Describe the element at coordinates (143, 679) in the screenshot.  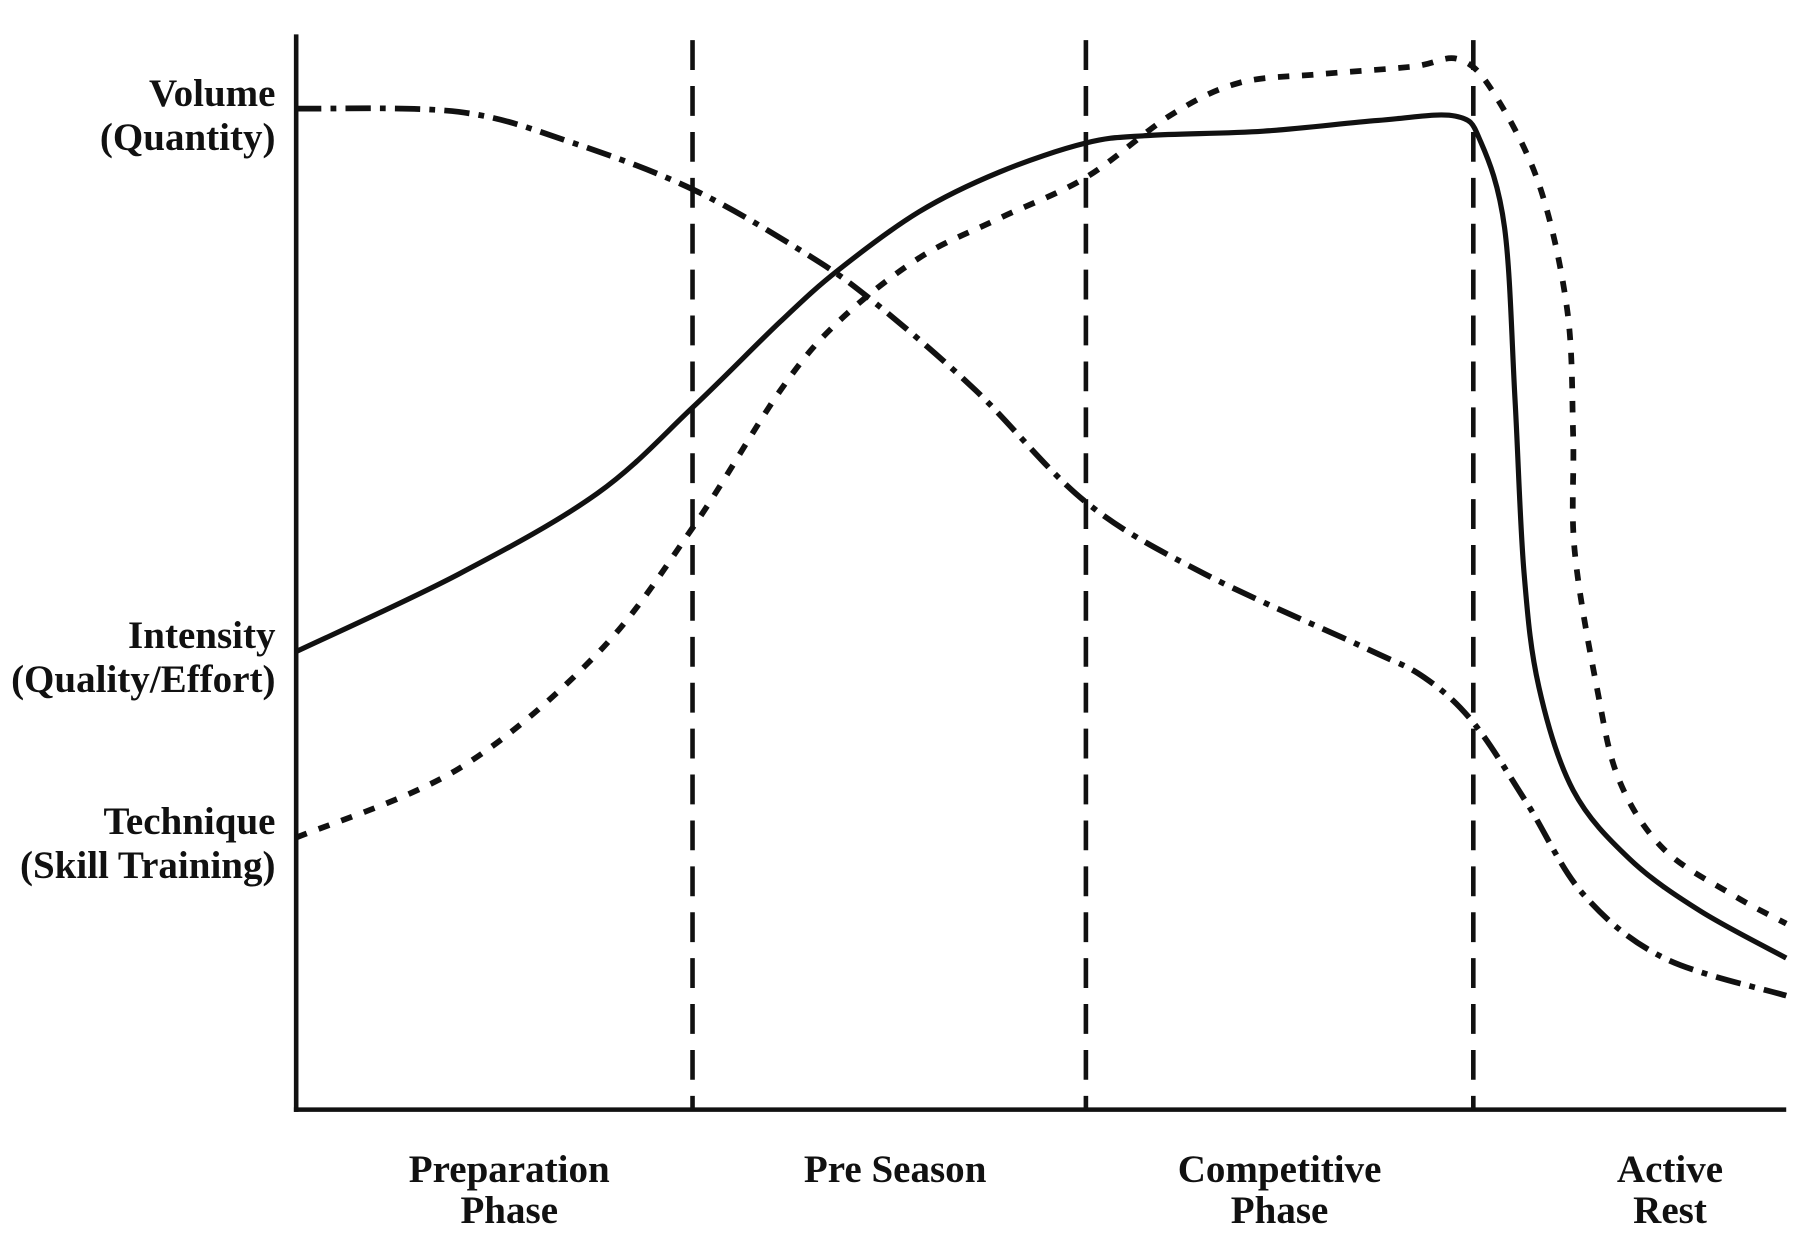
I see `y-label-subtitle: (Quality/Effort)` at that location.